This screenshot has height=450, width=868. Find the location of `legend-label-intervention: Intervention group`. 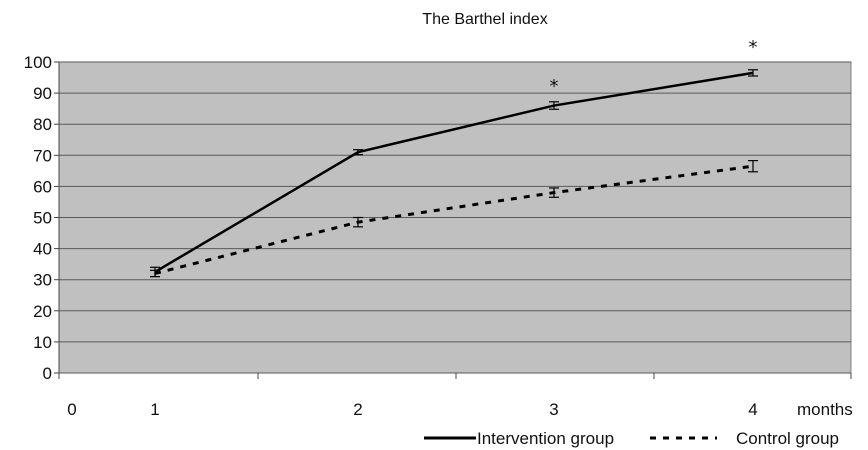

legend-label-intervention: Intervention group is located at coordinates (545, 438).